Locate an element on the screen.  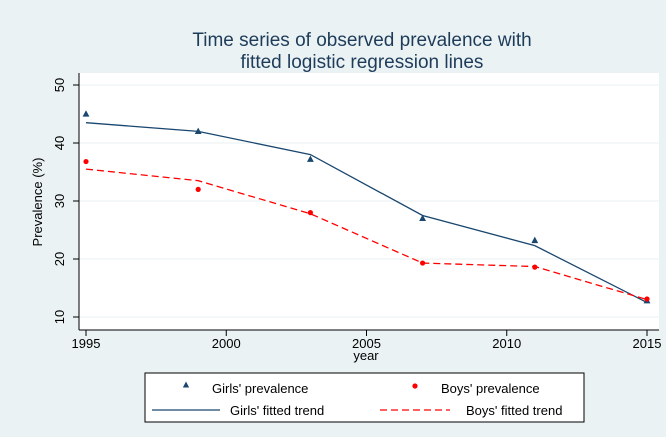
girls-prevalencepoint-1995 is located at coordinates (86, 113).